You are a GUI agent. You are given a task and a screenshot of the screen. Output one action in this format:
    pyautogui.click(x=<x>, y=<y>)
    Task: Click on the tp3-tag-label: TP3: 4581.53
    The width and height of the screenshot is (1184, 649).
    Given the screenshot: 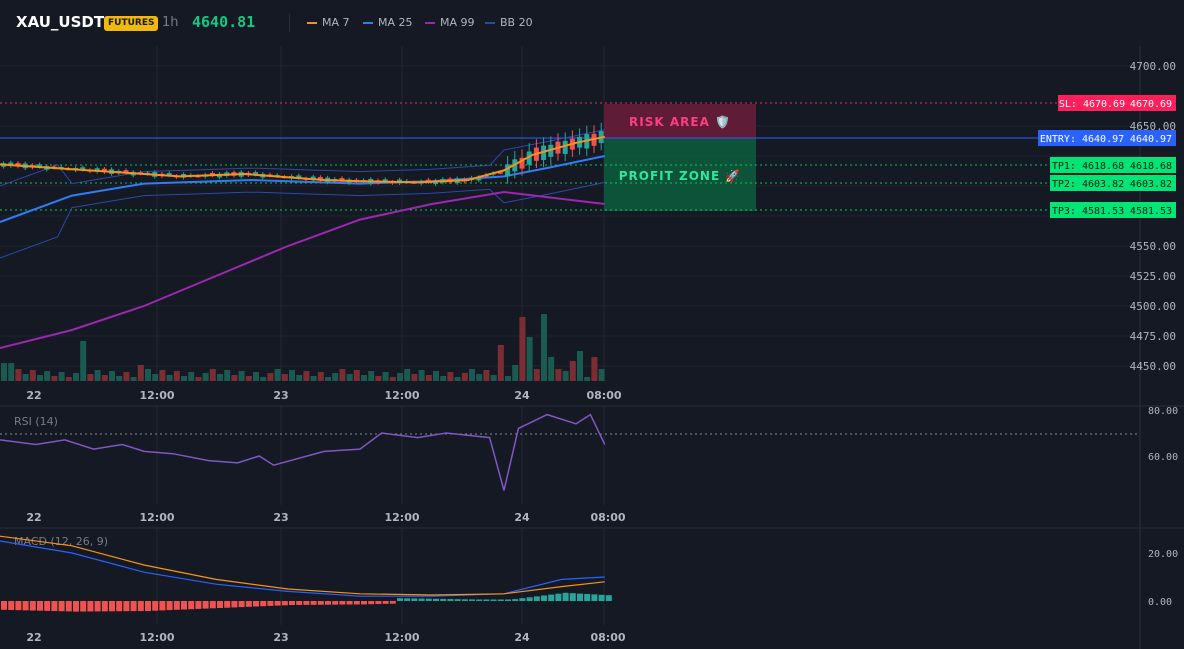 What is the action you would take?
    pyautogui.click(x=1088, y=211)
    